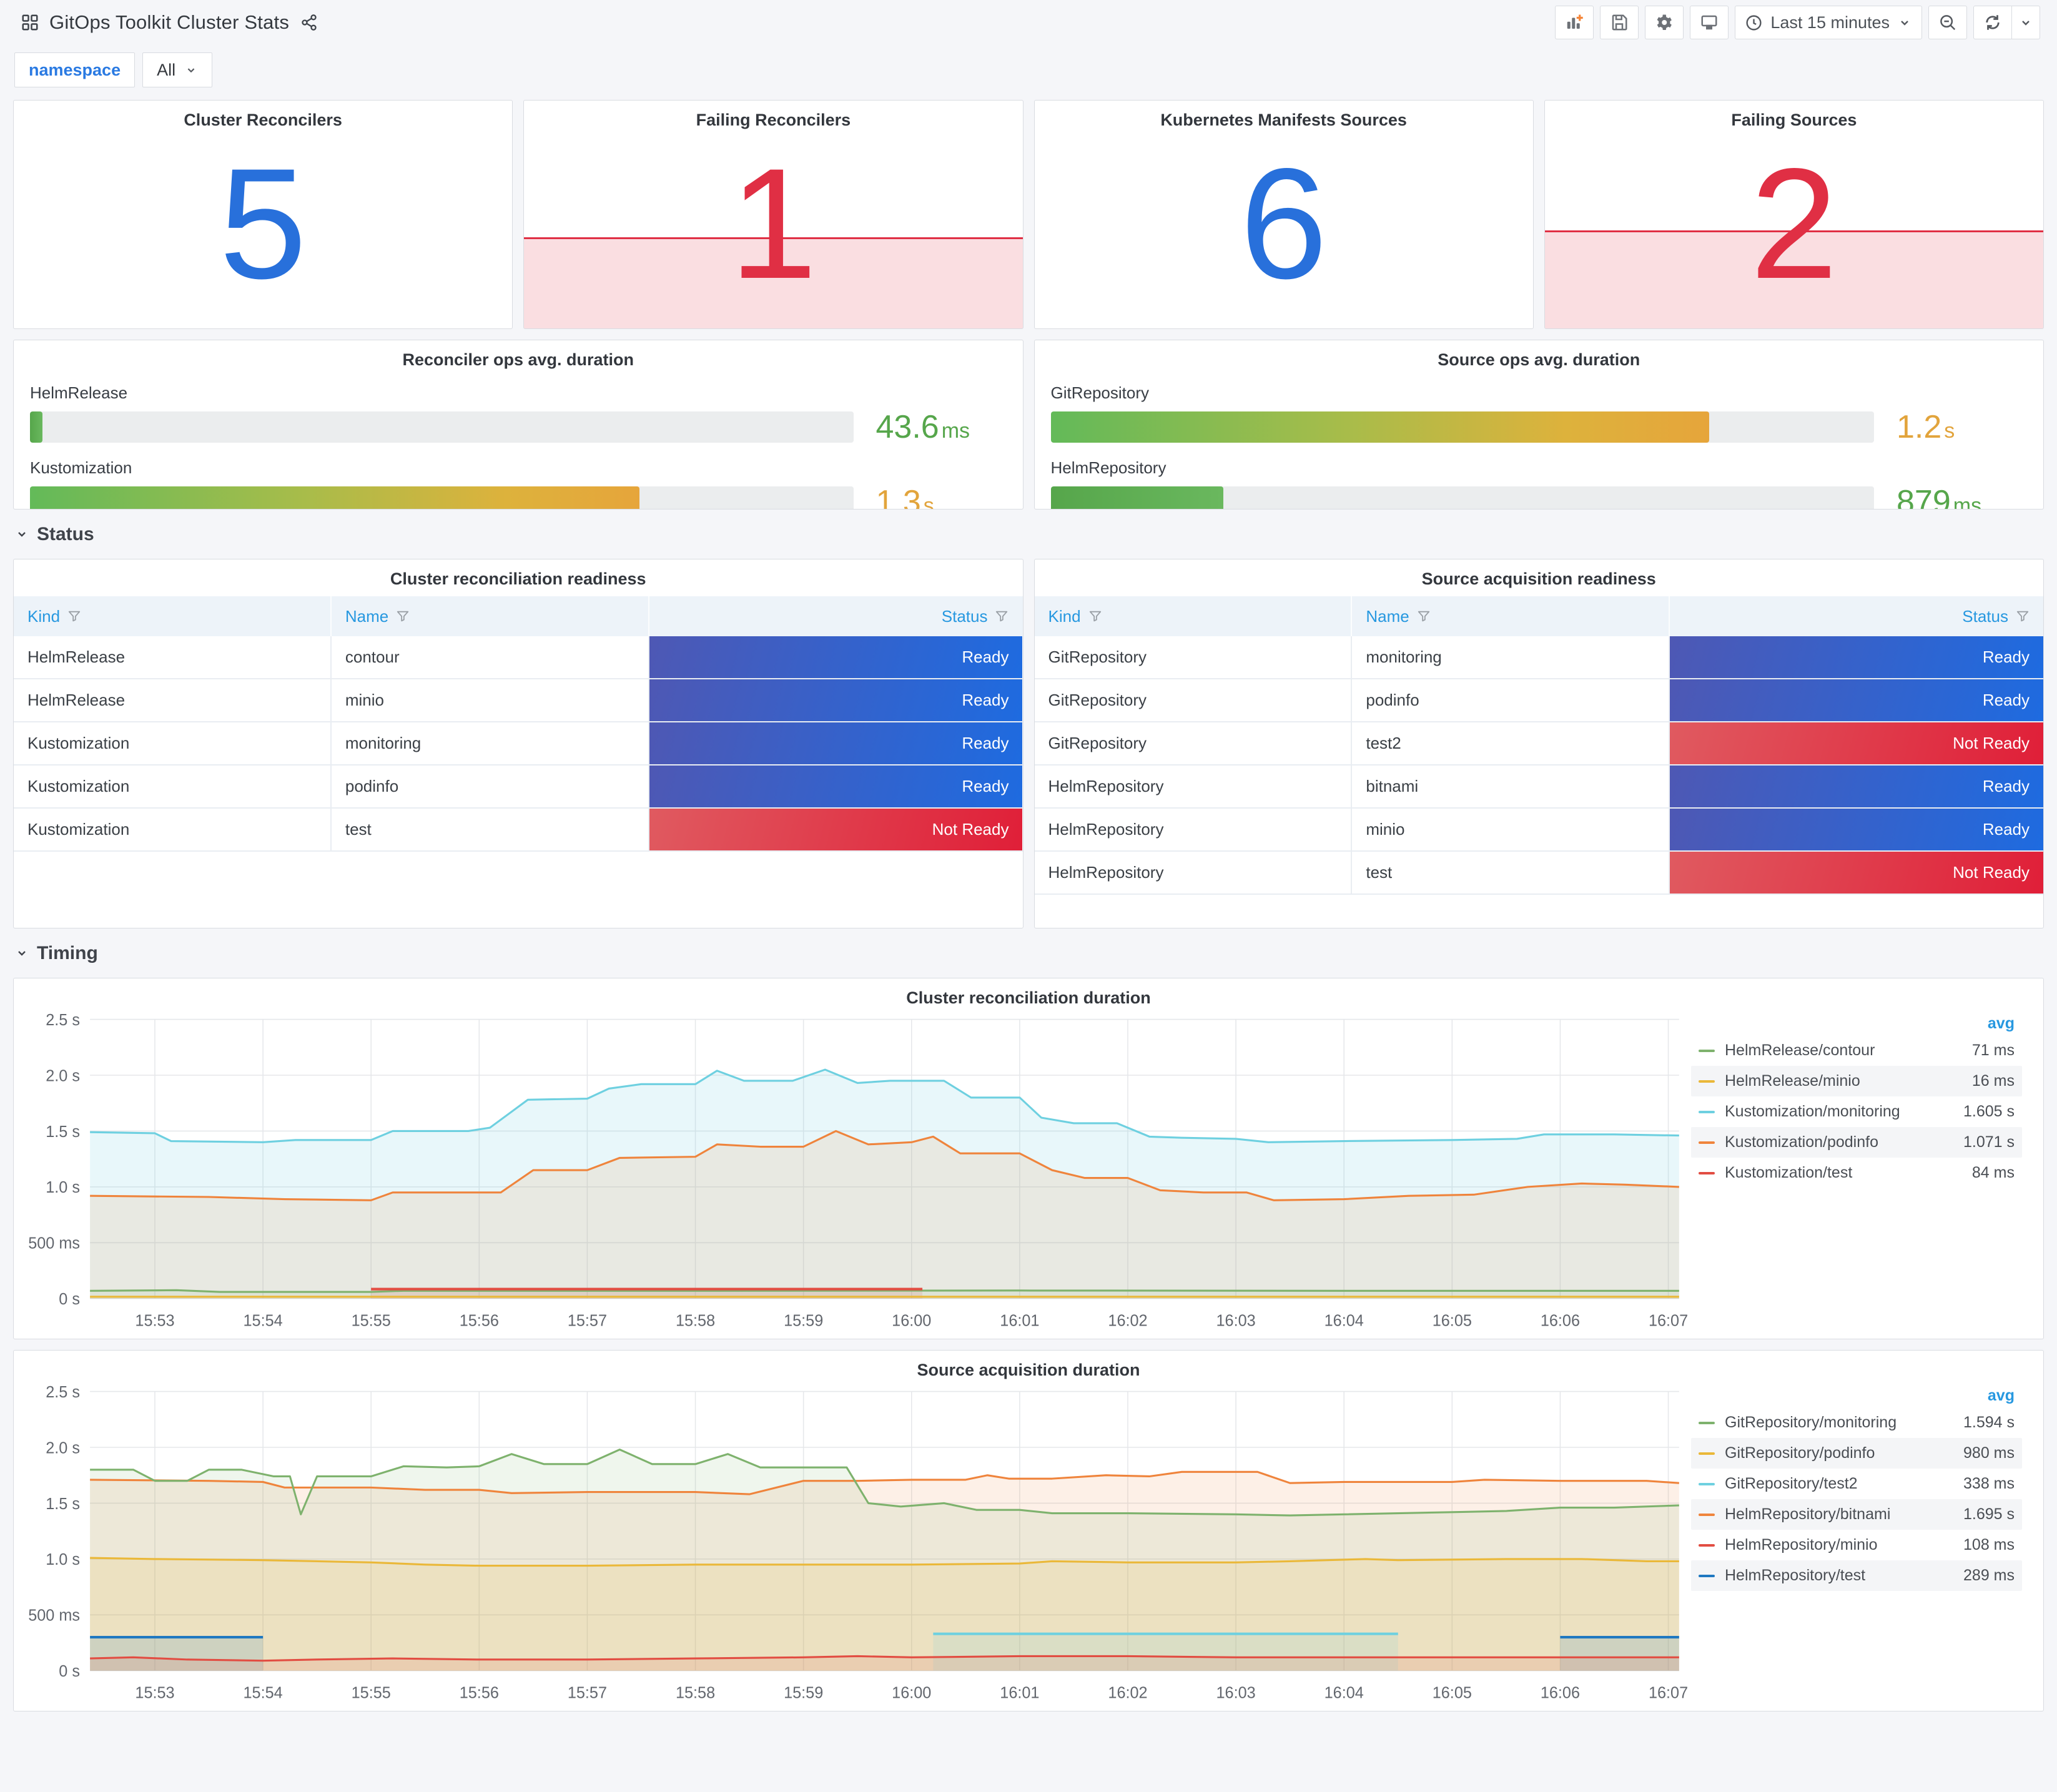  I want to click on status-cell: Not Ready, so click(1857, 873).